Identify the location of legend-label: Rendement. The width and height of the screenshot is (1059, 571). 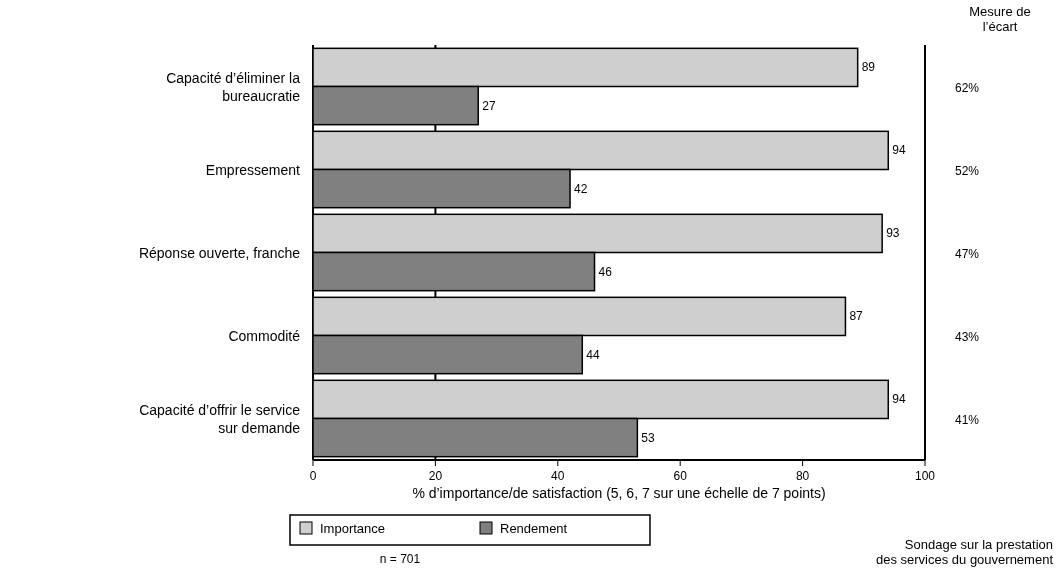
(534, 528).